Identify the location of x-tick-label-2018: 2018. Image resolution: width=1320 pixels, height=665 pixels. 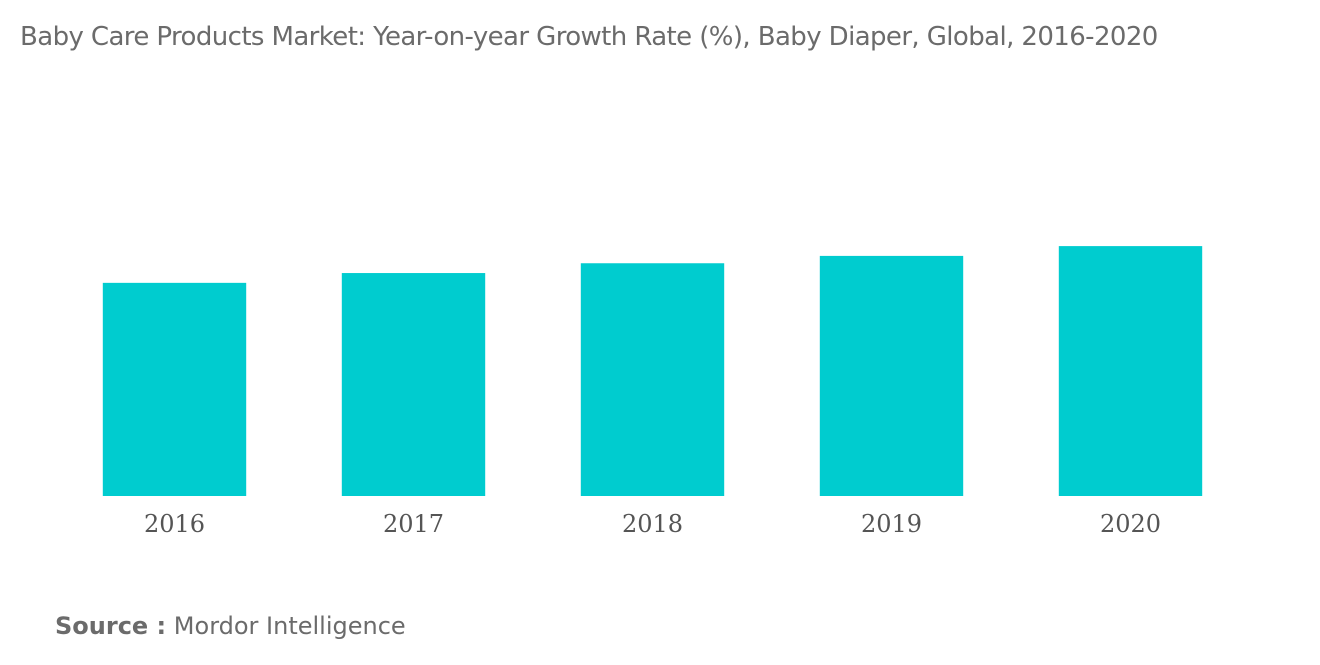
(652, 524).